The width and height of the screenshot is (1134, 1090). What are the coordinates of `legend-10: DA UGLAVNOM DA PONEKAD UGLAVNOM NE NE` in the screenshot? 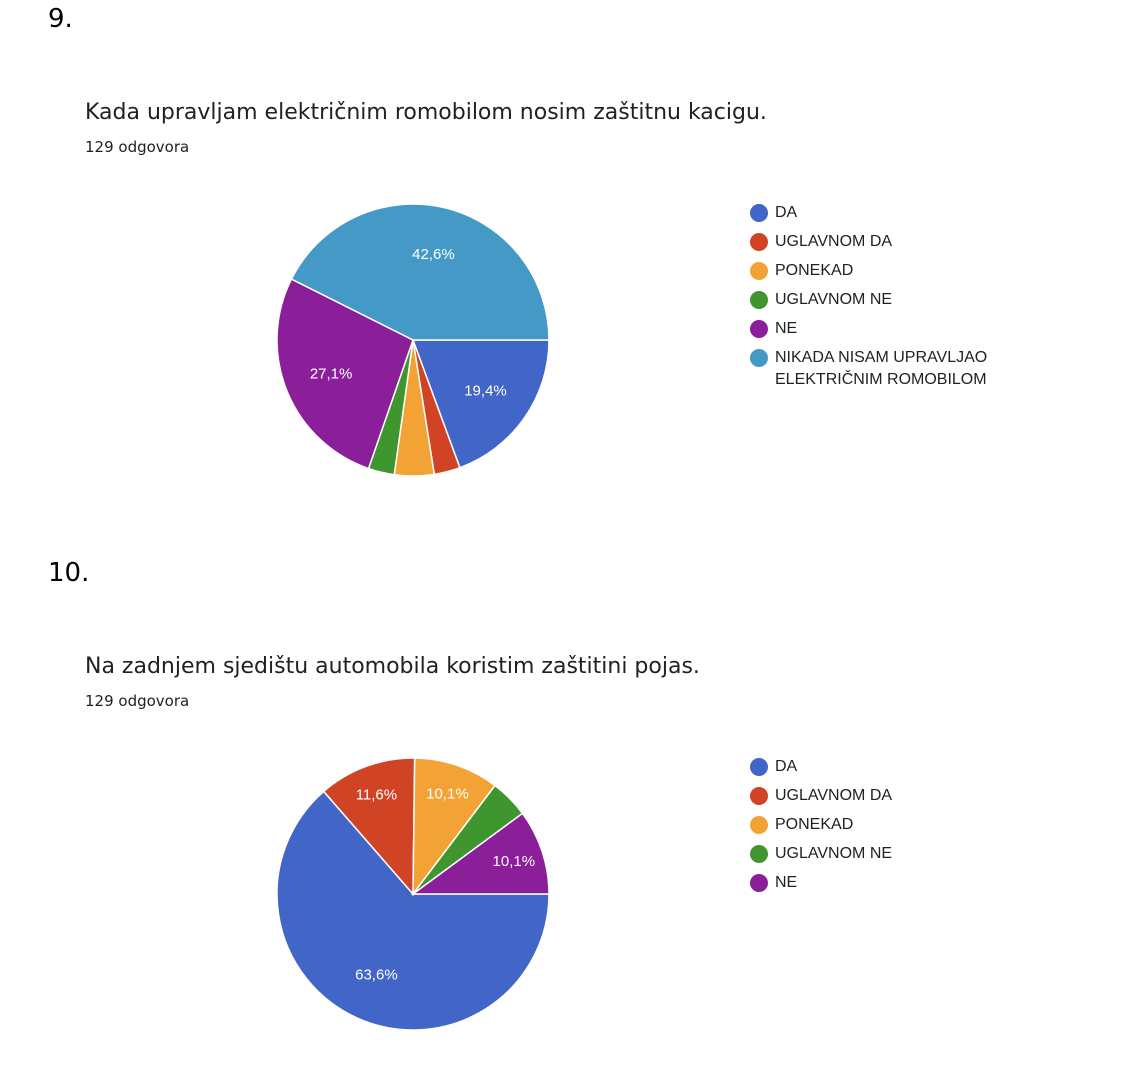 It's located at (821, 825).